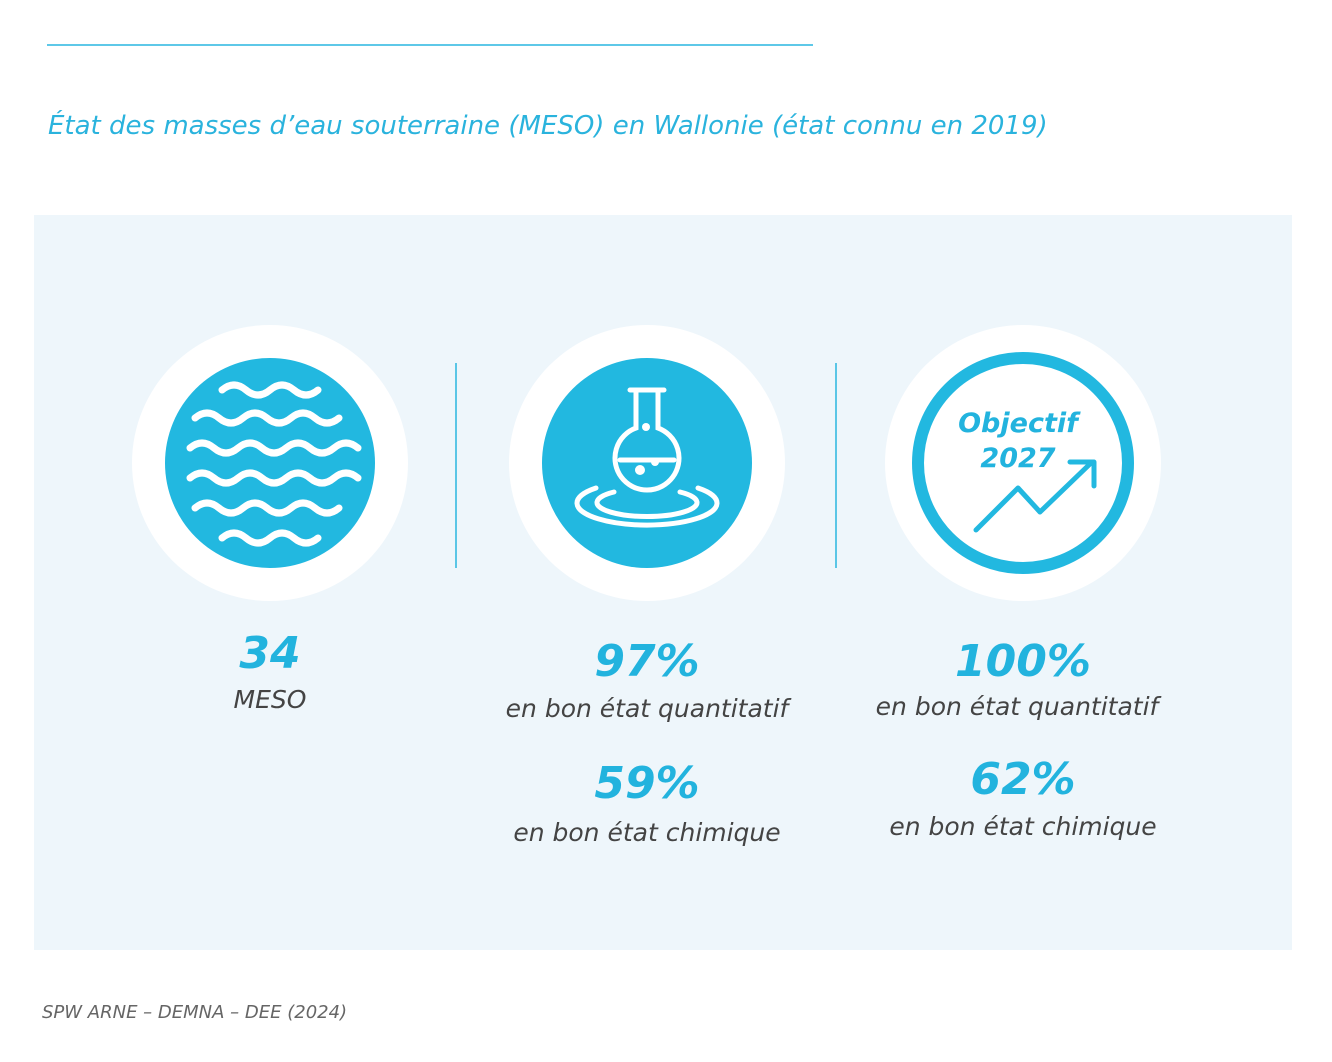 This screenshot has height=1062, width=1332. Describe the element at coordinates (1019, 423) in the screenshot. I see `icon-text: Objectif` at that location.